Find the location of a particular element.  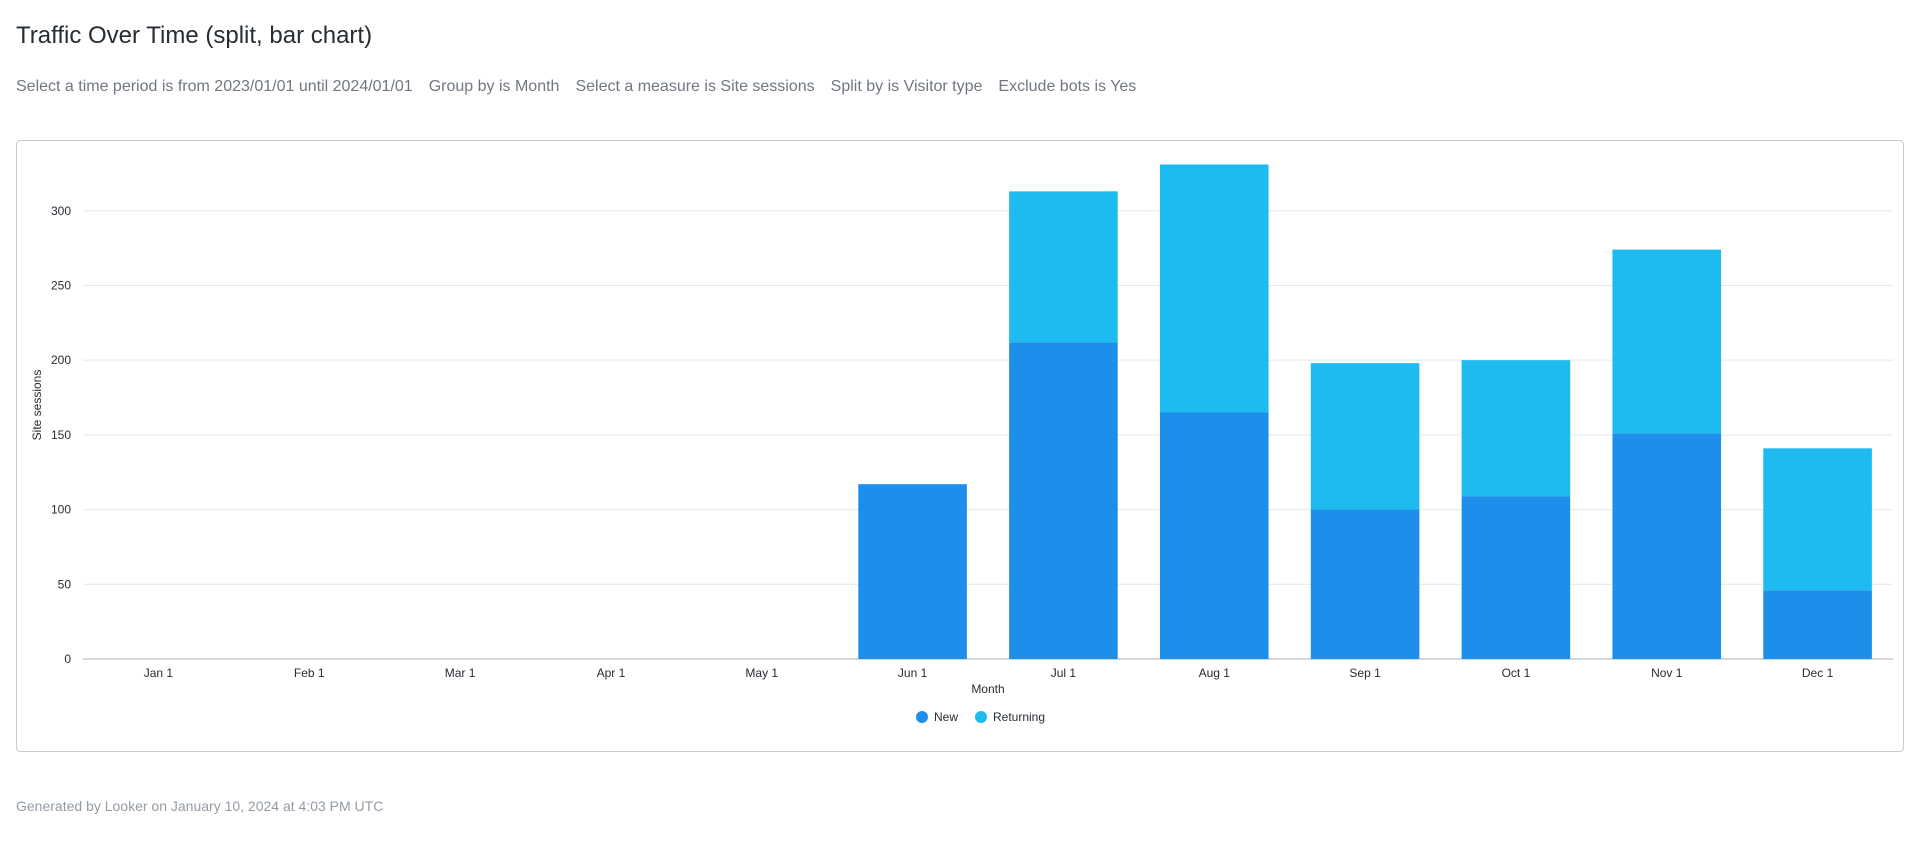

legend-marker-returning is located at coordinates (981, 717).